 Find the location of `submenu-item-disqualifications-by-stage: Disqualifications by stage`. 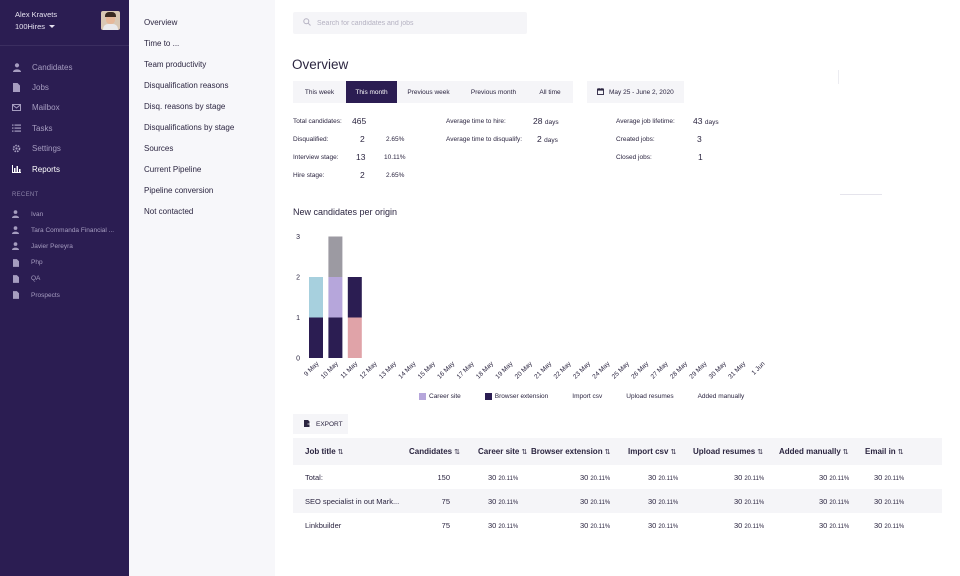

submenu-item-disqualifications-by-stage: Disqualifications by stage is located at coordinates (189, 127).